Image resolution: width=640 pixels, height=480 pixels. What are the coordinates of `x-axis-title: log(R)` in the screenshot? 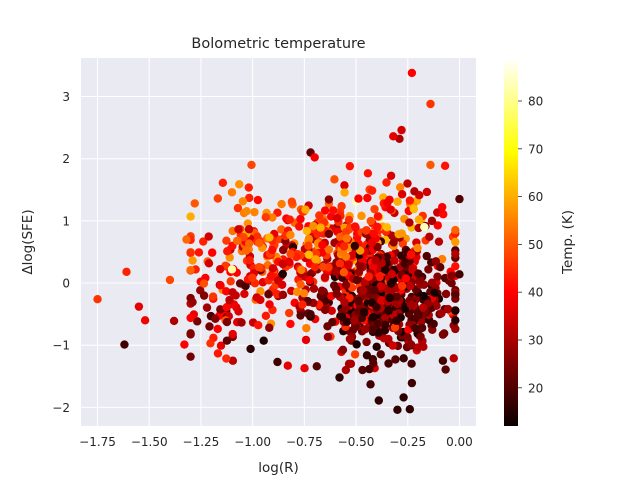 It's located at (278, 468).